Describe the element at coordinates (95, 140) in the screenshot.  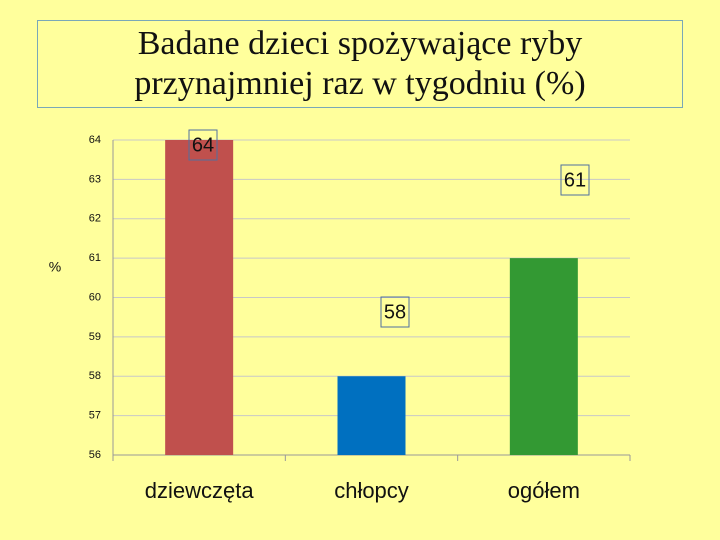
I see `y-tick-label: 64` at that location.